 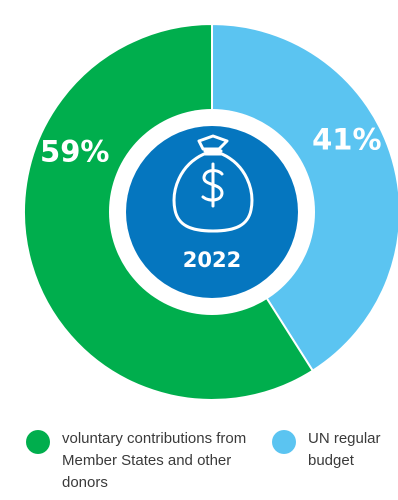 What do you see at coordinates (346, 140) in the screenshot?
I see `slice-value-label-un-regular-budget: 41%` at bounding box center [346, 140].